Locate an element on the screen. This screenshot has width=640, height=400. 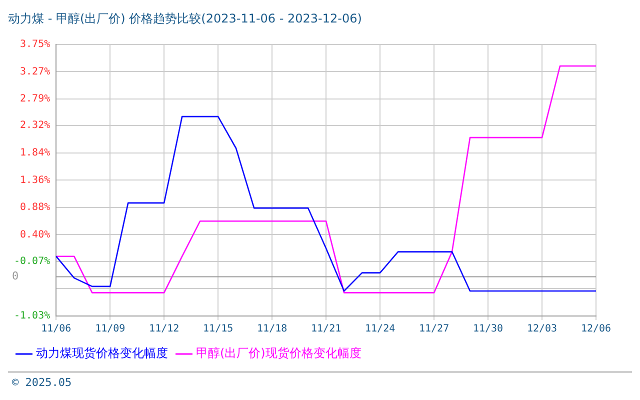
x-tick-label: 12/06 is located at coordinates (596, 329).